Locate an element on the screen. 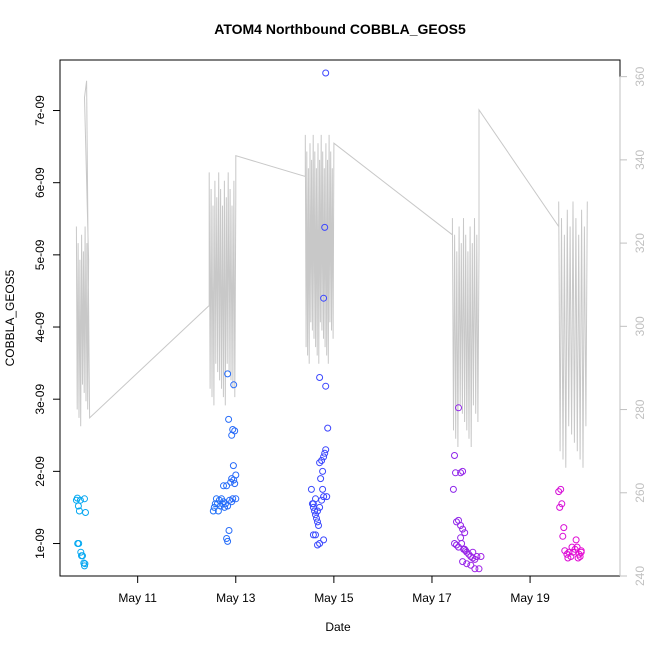 Image resolution: width=650 pixels, height=655 pixels. chart-title: ATOM4 Northbound COBBLA_GEOS5 is located at coordinates (340, 29).